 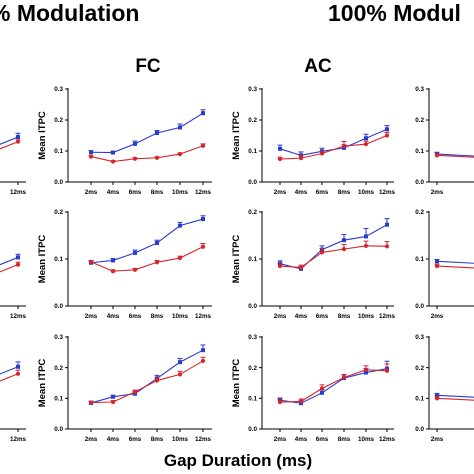 What do you see at coordinates (157, 316) in the screenshot?
I see `panel-FC-row2-x-tick-label: 8ms` at bounding box center [157, 316].